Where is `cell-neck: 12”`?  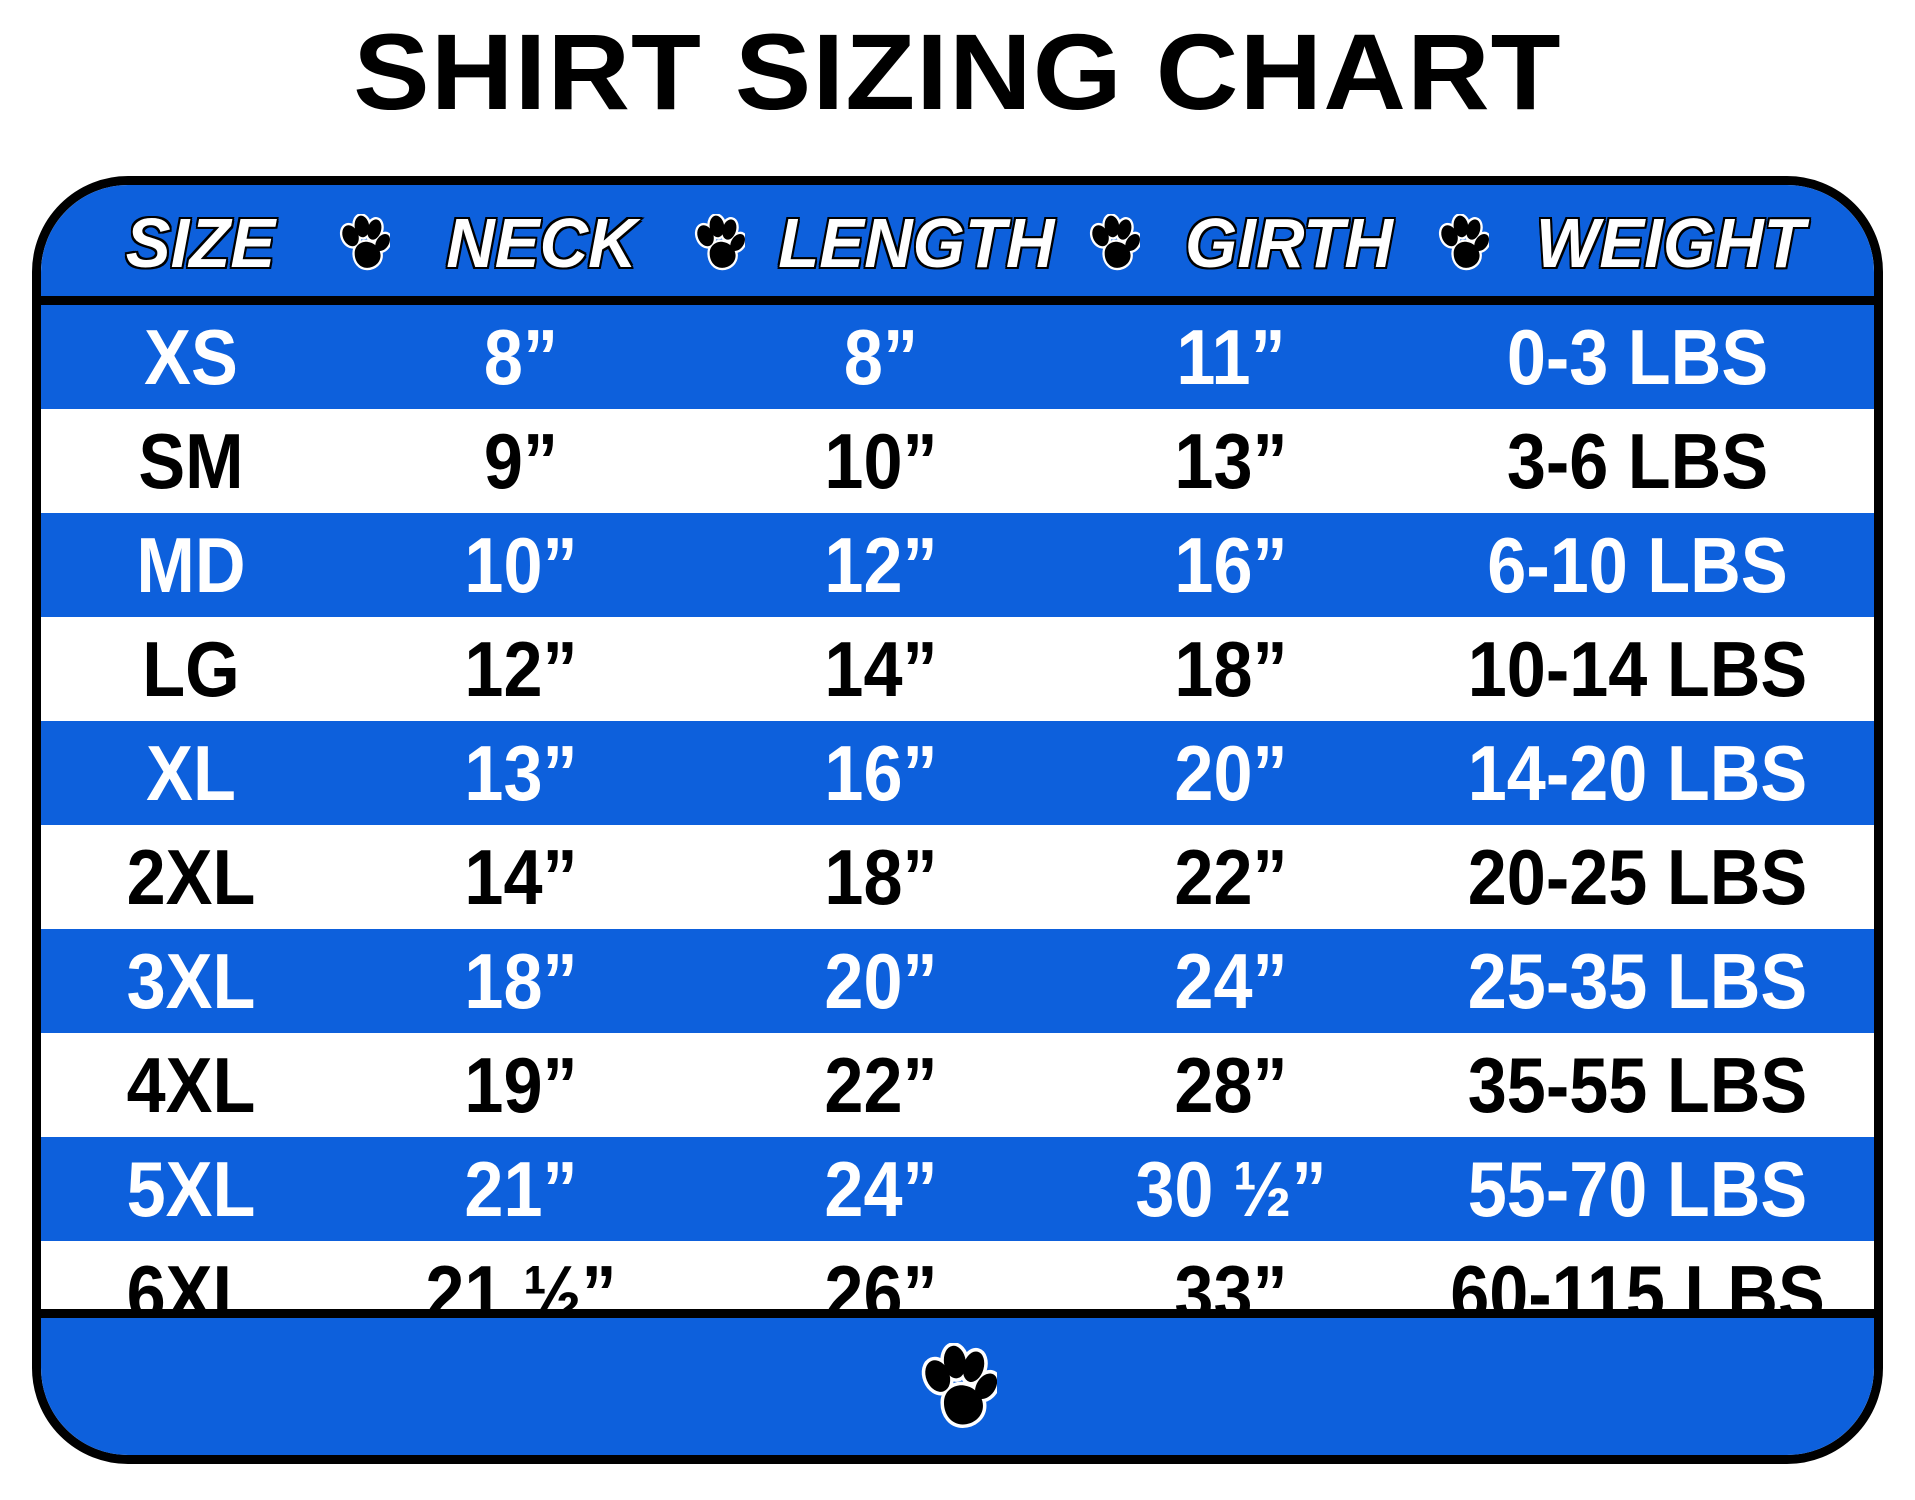
cell-neck: 12” is located at coordinates (521, 669).